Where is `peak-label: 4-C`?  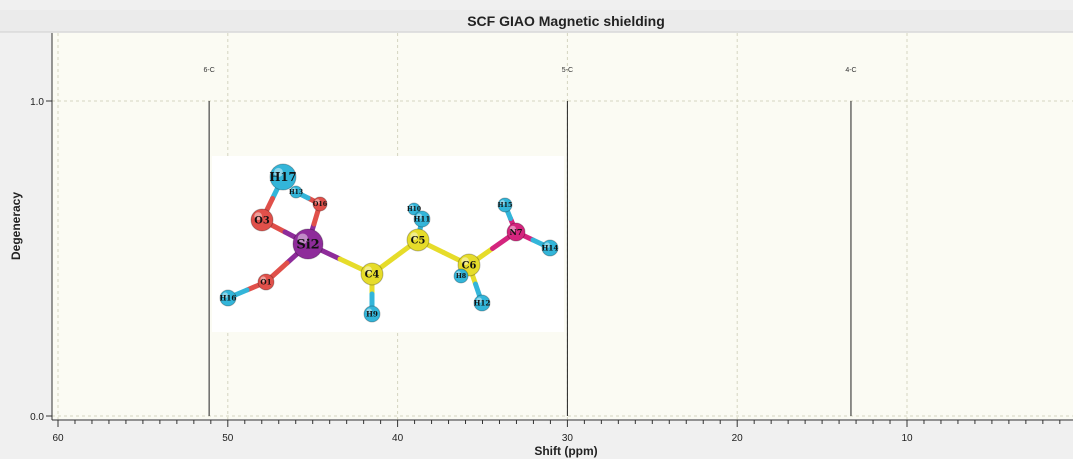
peak-label: 4-C is located at coordinates (850, 70).